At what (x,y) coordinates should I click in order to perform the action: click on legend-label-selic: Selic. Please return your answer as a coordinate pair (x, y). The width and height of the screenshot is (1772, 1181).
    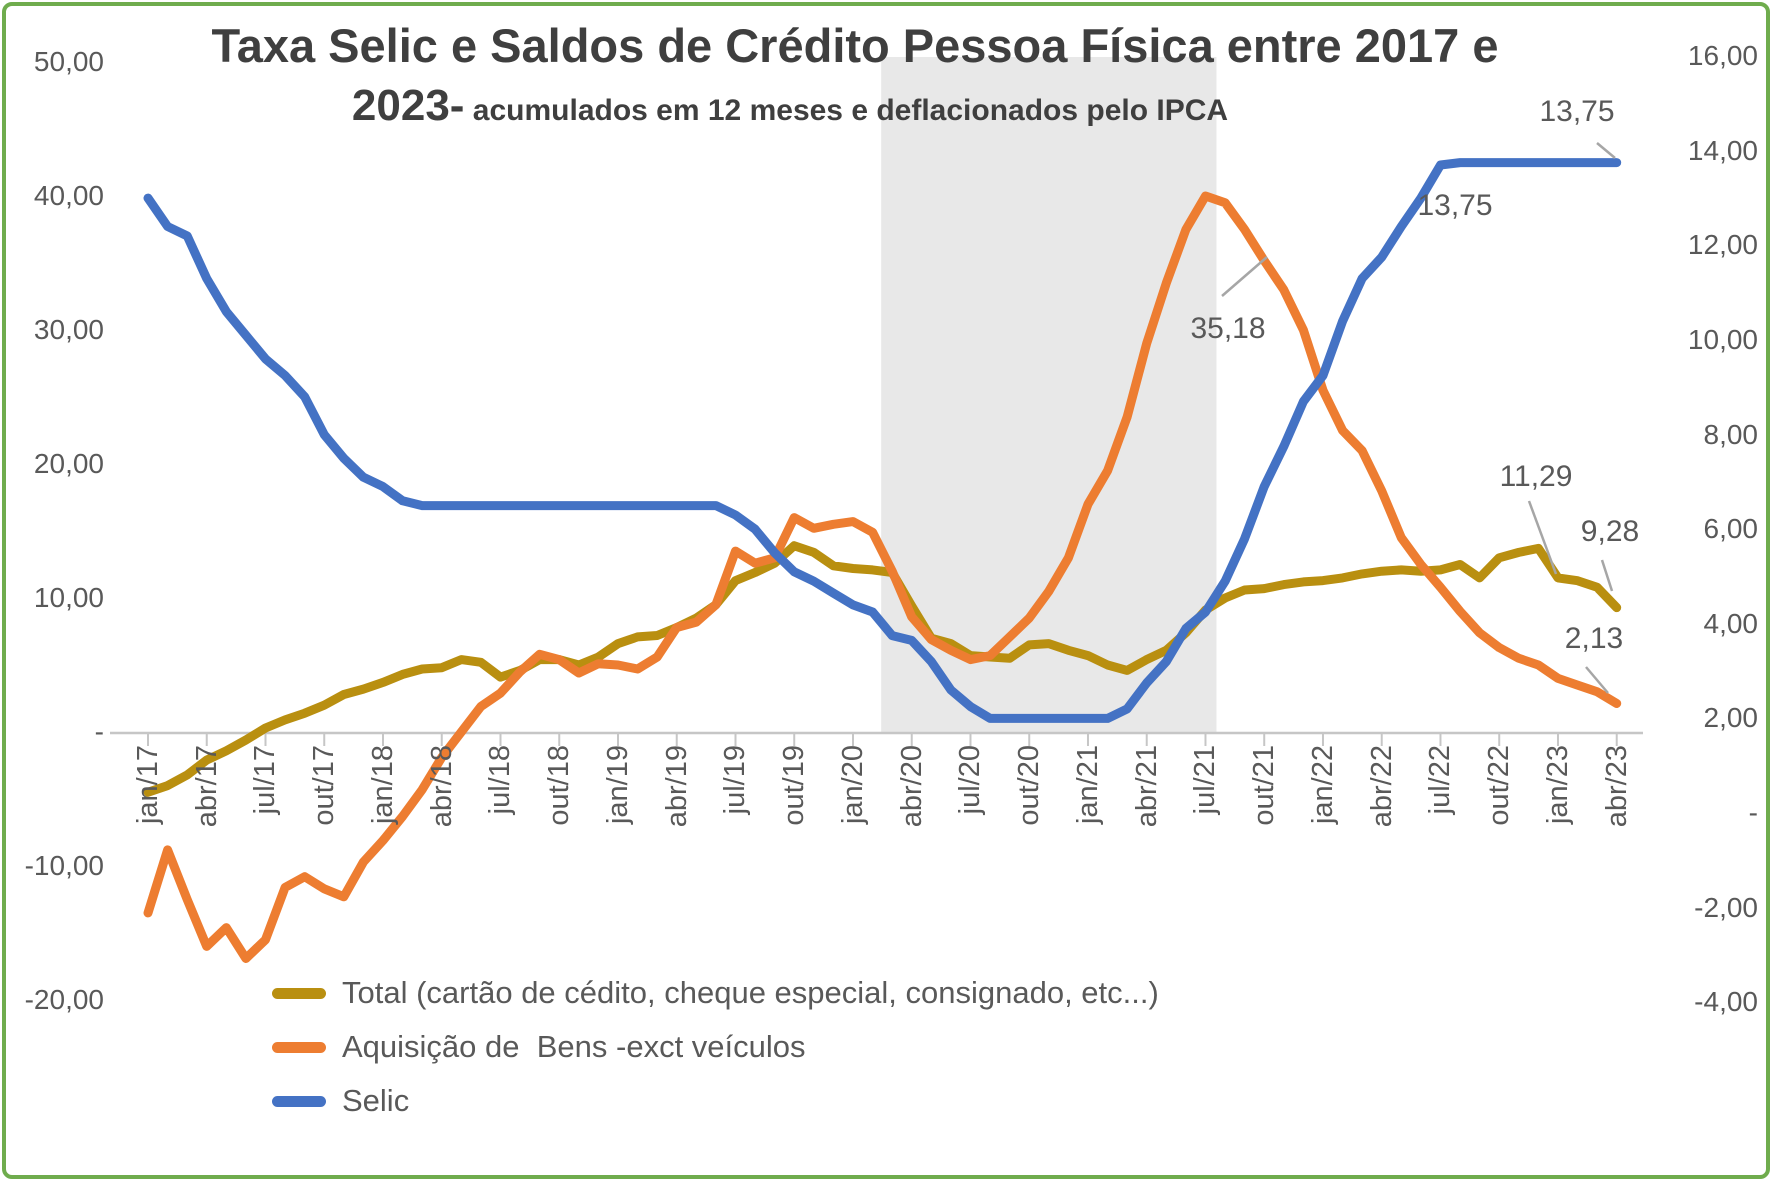
    Looking at the image, I should click on (376, 1100).